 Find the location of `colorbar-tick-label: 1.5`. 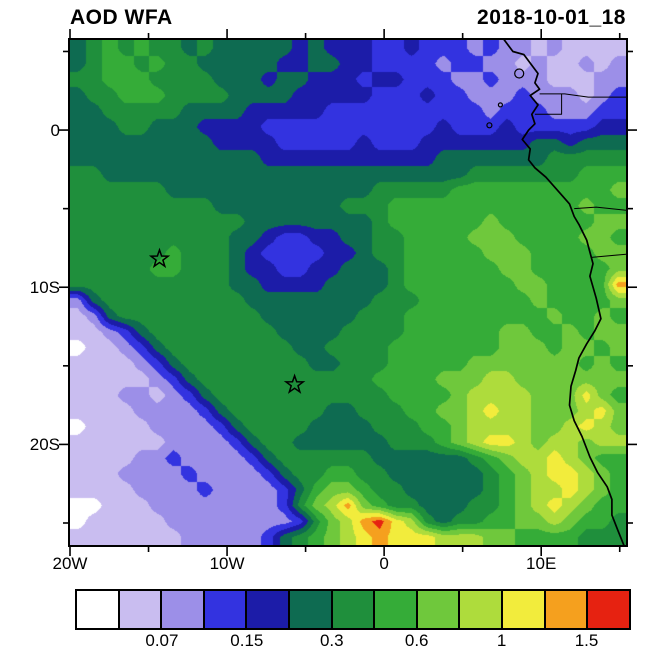

colorbar-tick-label: 1.5 is located at coordinates (586, 640).